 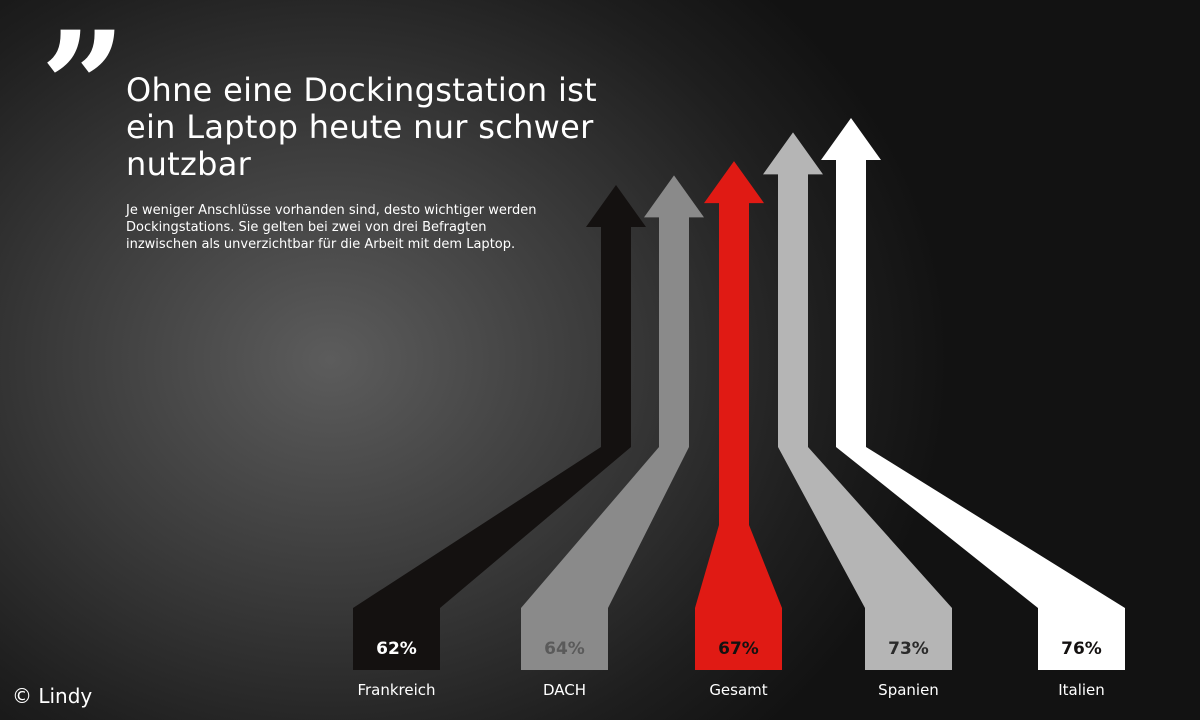 I want to click on category-label-italien: Italien, so click(x=1081, y=690).